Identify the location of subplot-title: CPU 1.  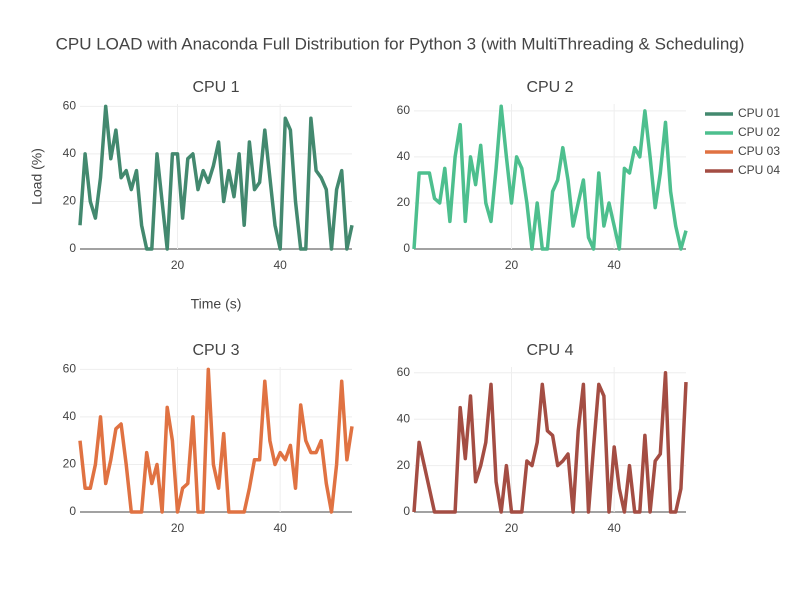
(215, 87).